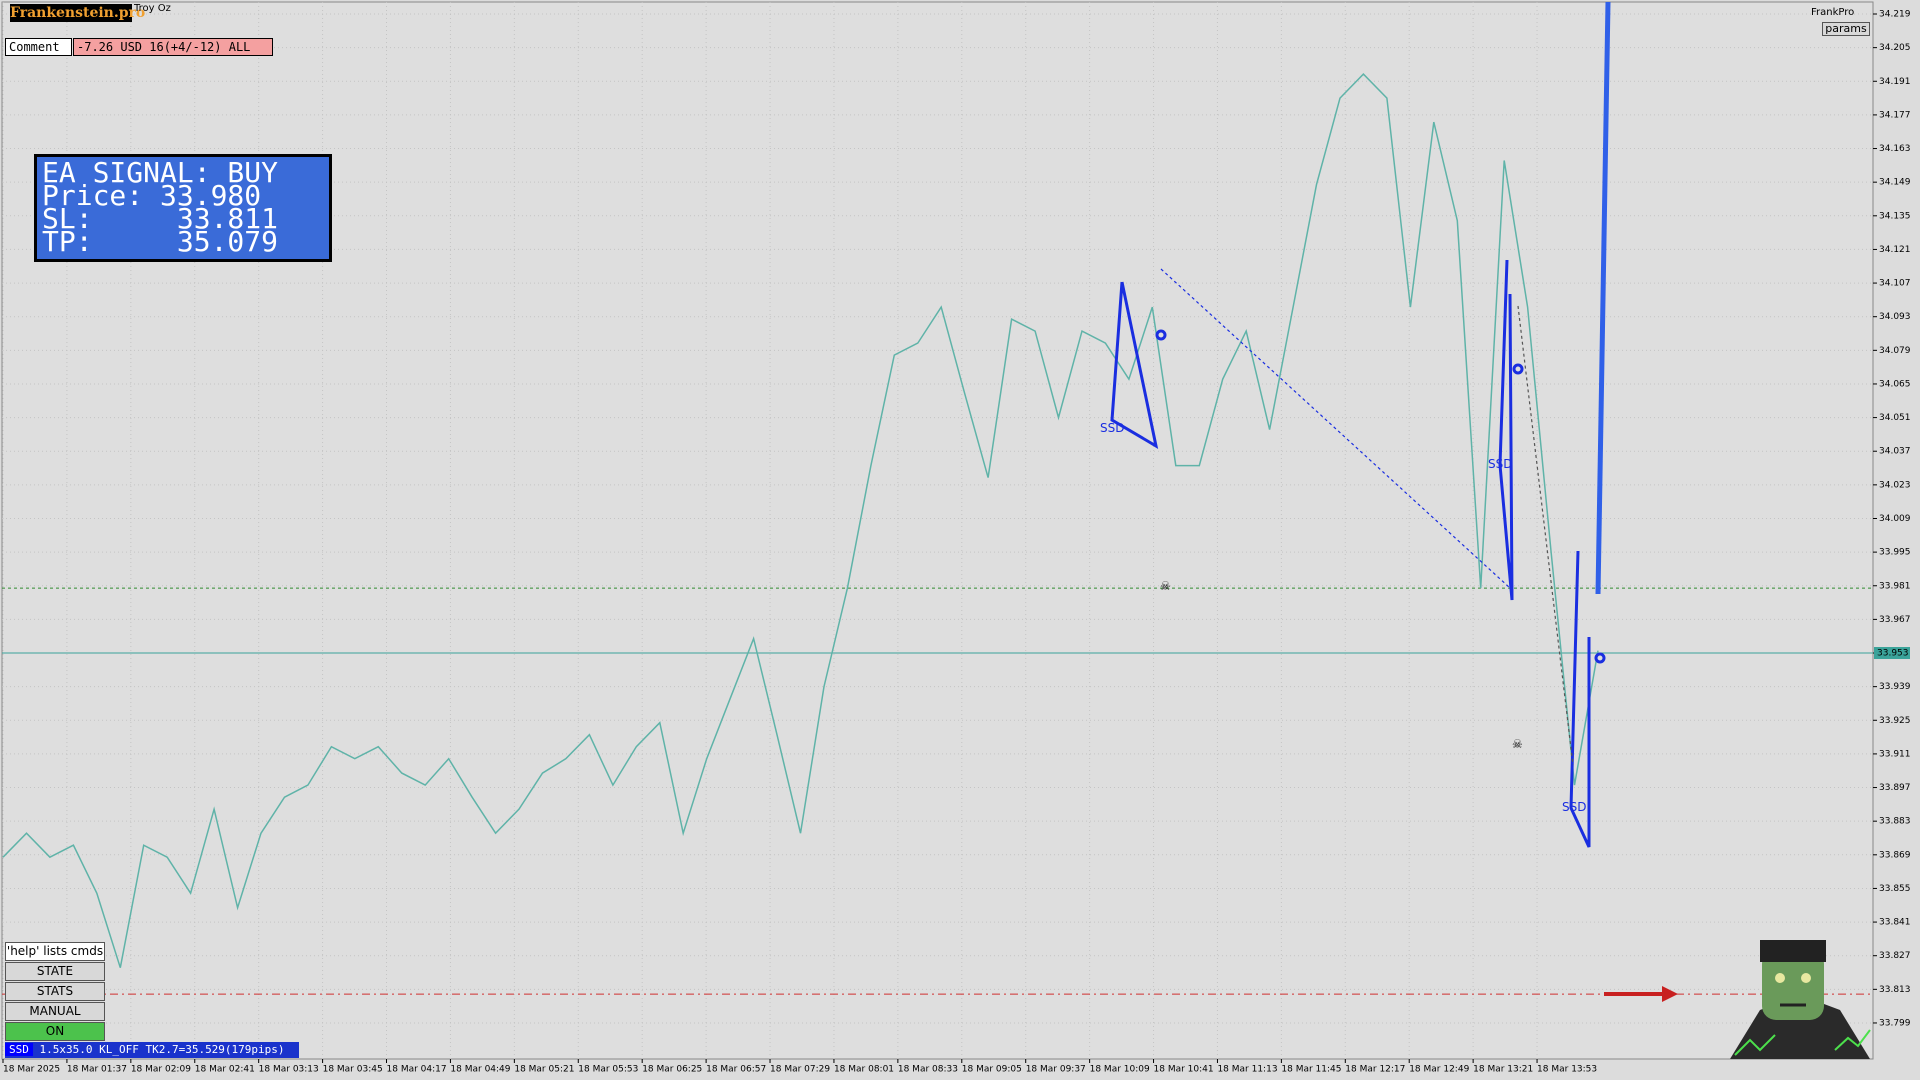 The image size is (1920, 1080). I want to click on x-tick-label: 18 Mar 05:21, so click(544, 1070).